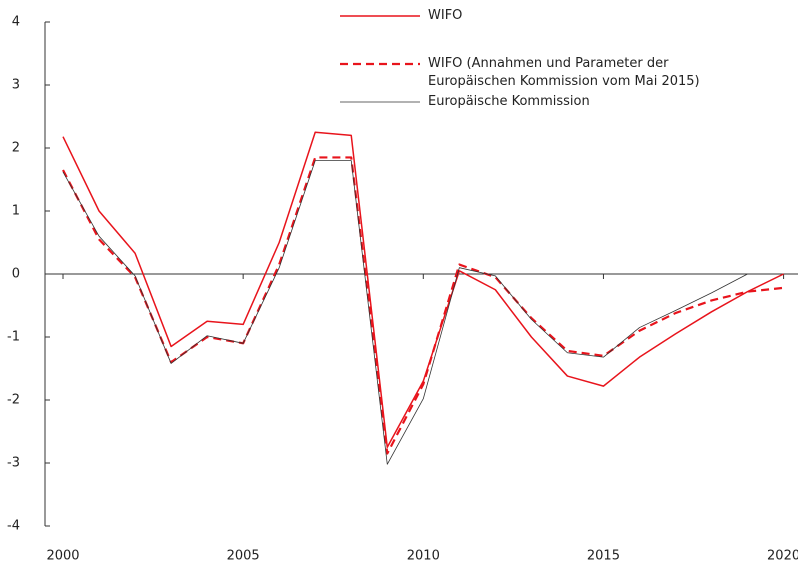 The width and height of the screenshot is (798, 566). What do you see at coordinates (423, 556) in the screenshot?
I see `x-tick-label: 2010` at bounding box center [423, 556].